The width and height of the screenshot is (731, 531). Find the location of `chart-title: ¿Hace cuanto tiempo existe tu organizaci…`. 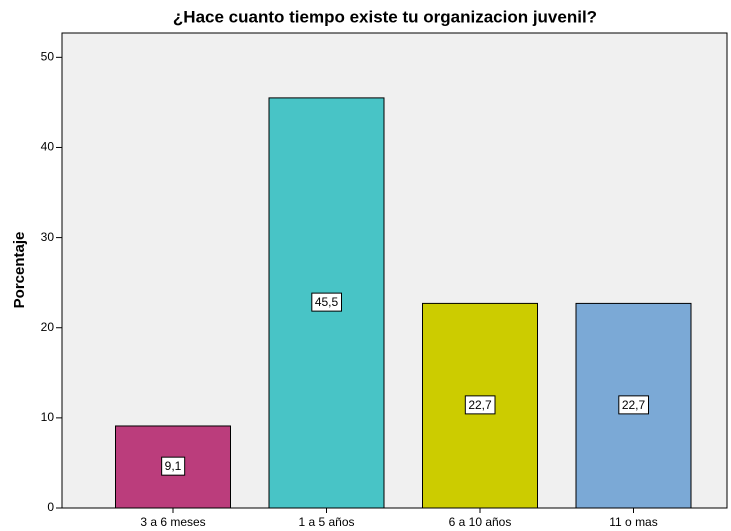

chart-title: ¿Hace cuanto tiempo existe tu organizaci… is located at coordinates (385, 16).